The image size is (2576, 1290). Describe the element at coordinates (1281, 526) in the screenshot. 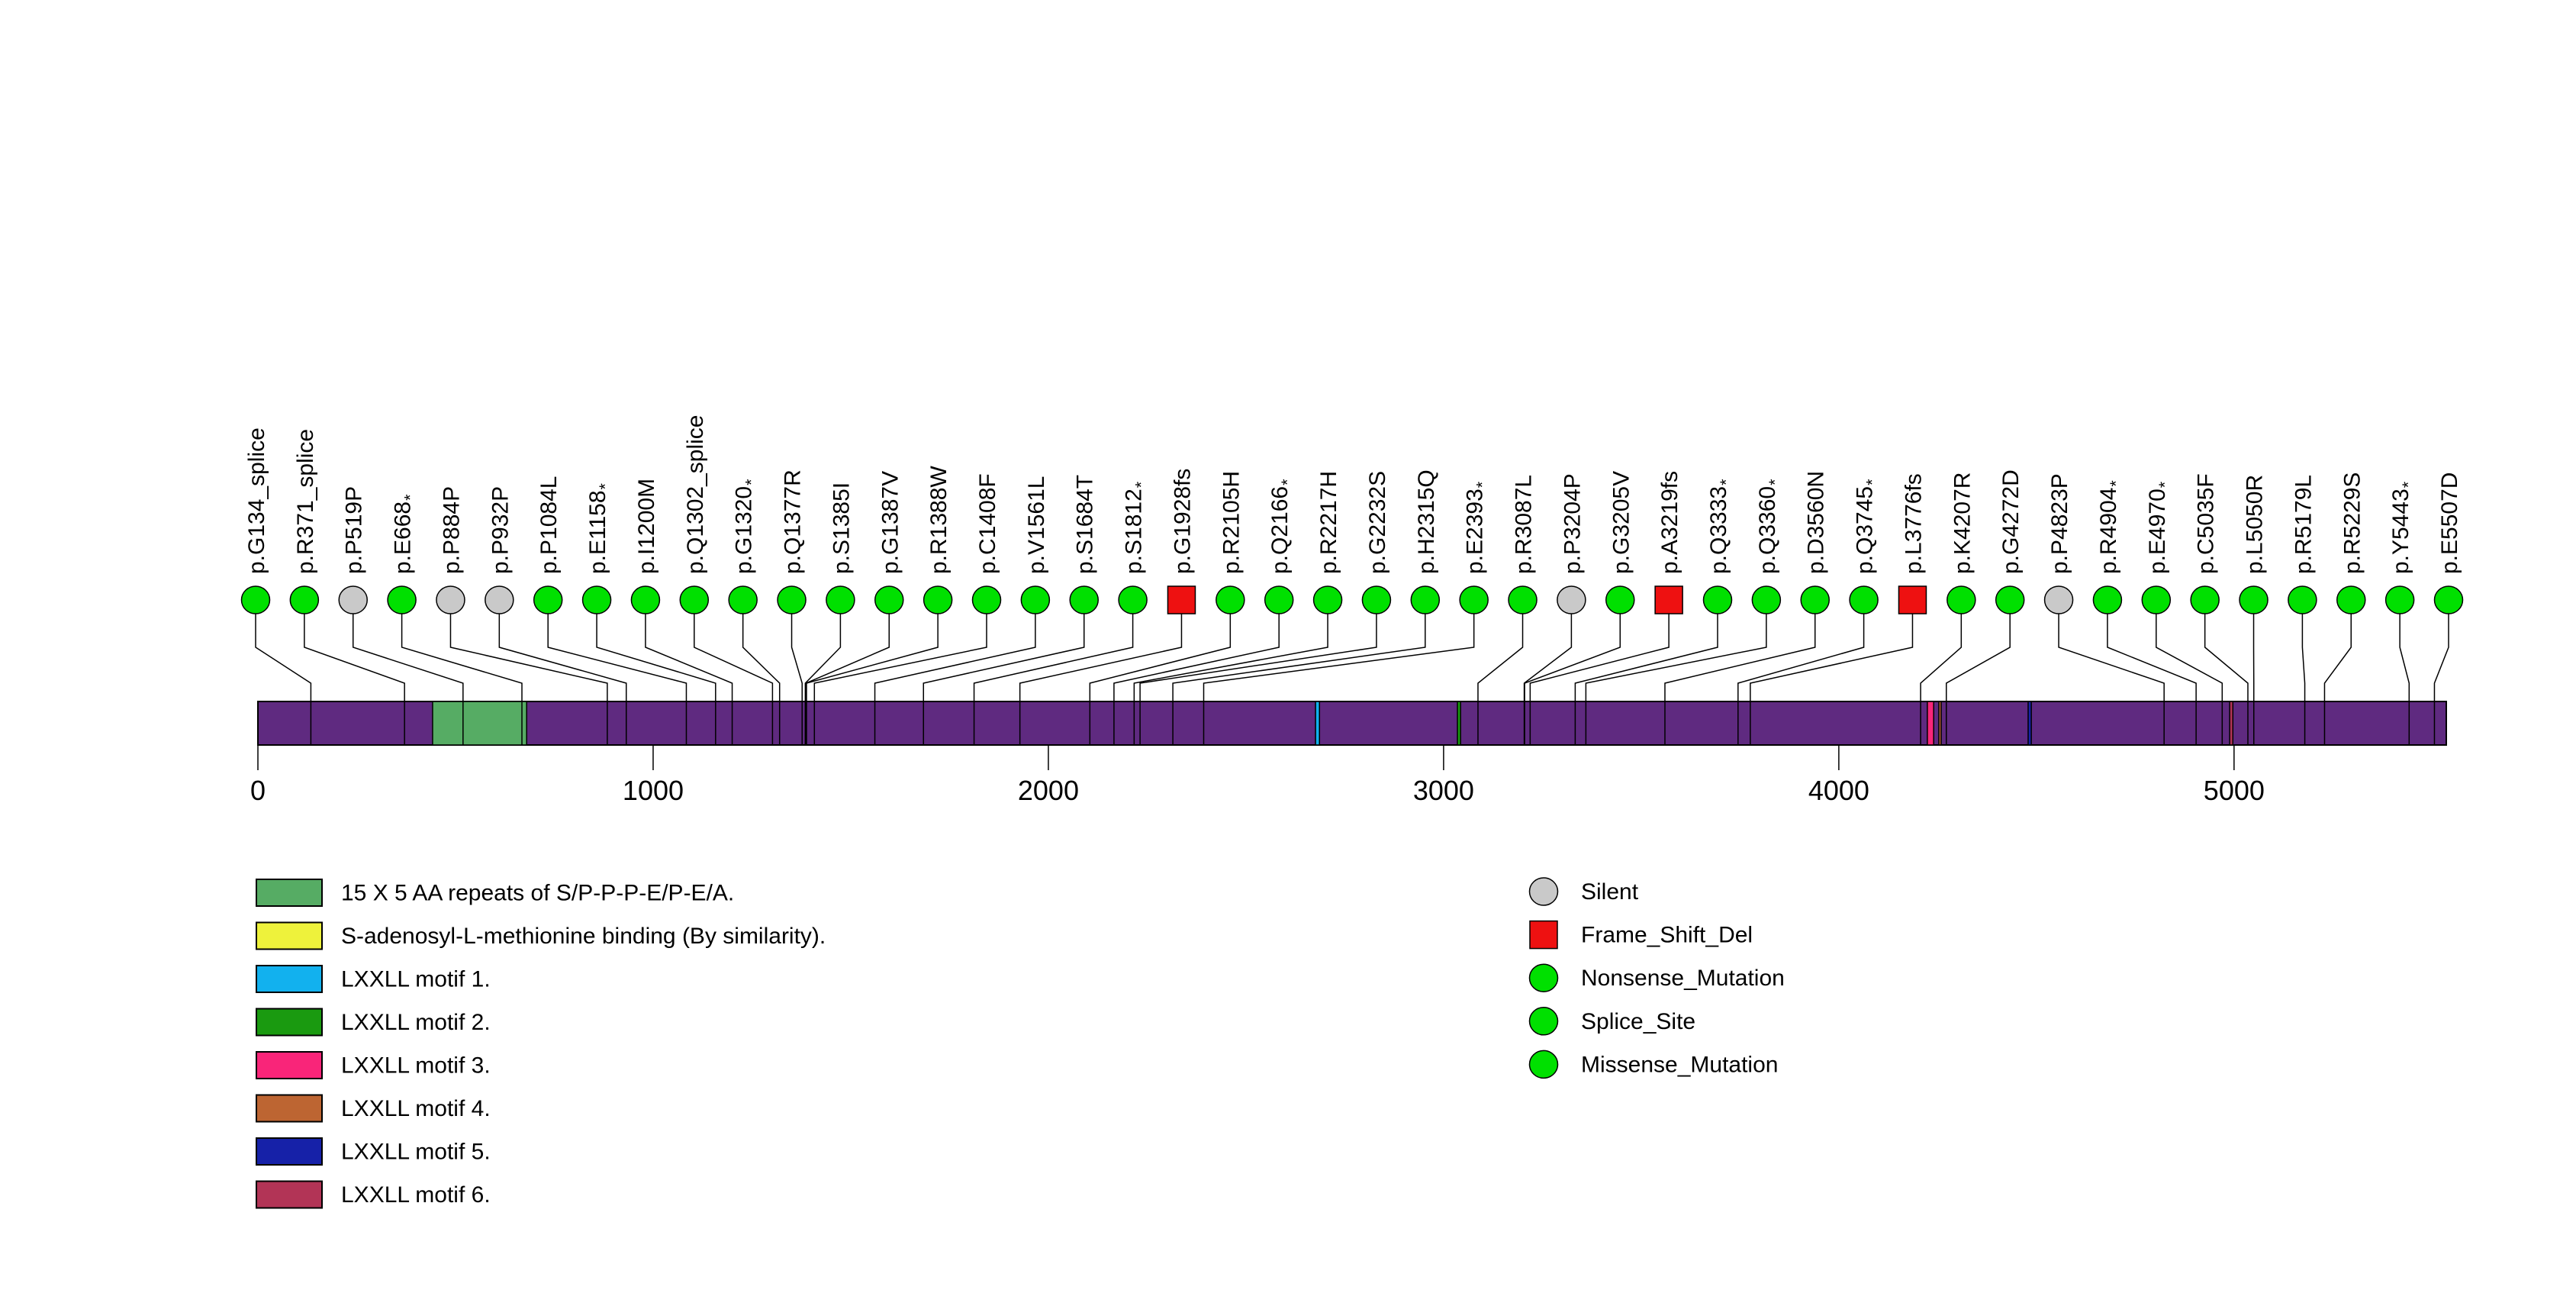

I see `mutation-label: p.Q2166*` at that location.